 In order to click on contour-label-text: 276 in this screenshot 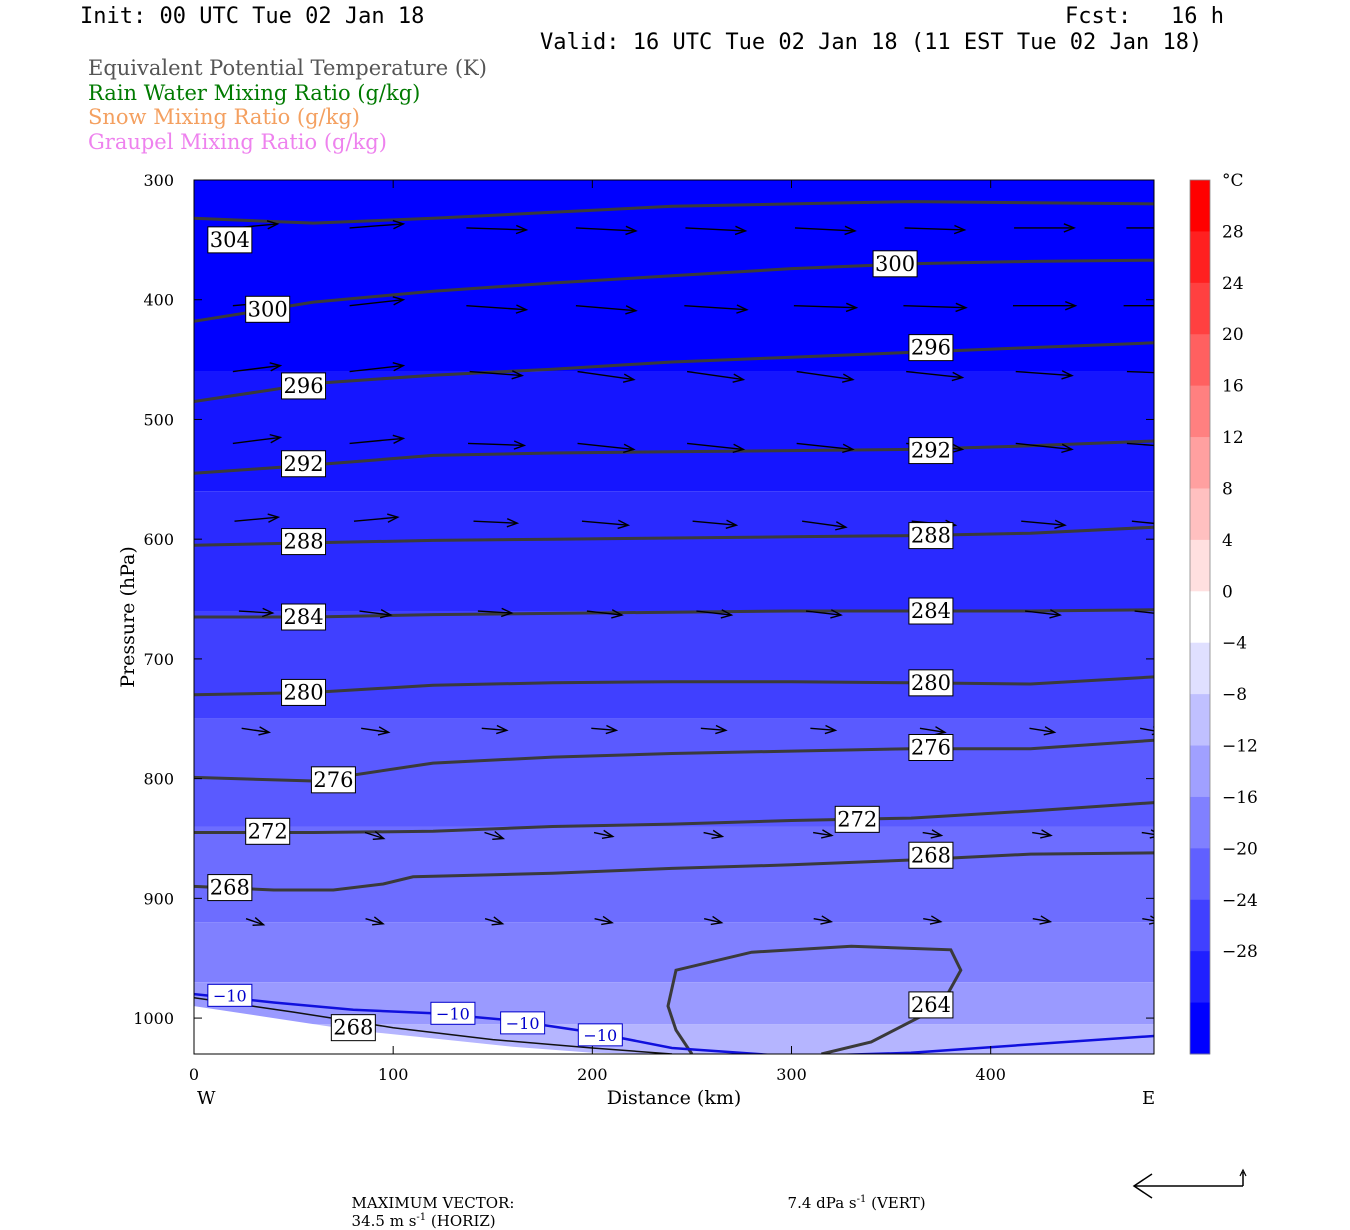, I will do `click(931, 748)`.